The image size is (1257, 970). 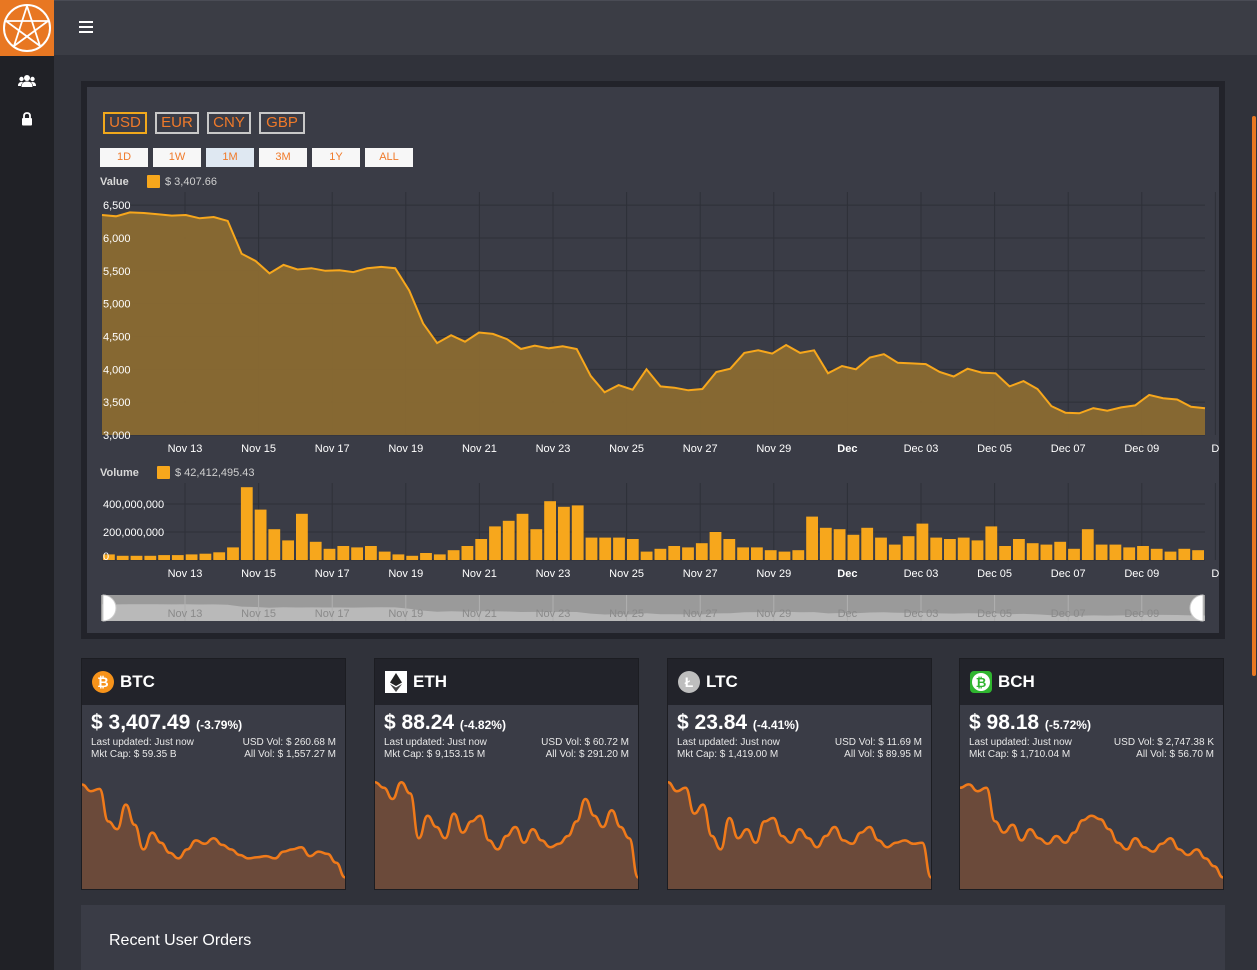 I want to click on scrollbar-thumb, so click(x=1254, y=396).